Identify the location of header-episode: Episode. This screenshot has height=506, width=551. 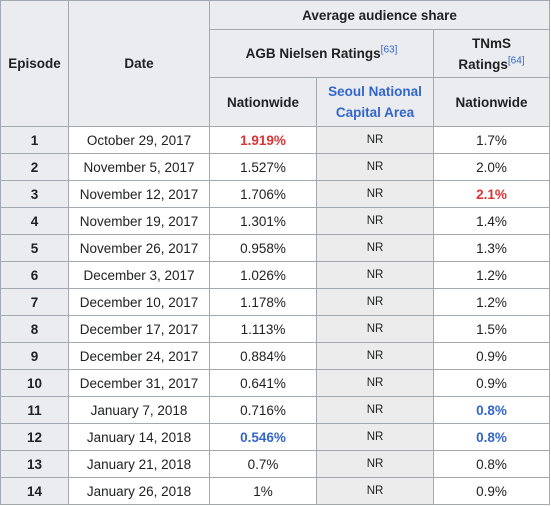
(34, 63).